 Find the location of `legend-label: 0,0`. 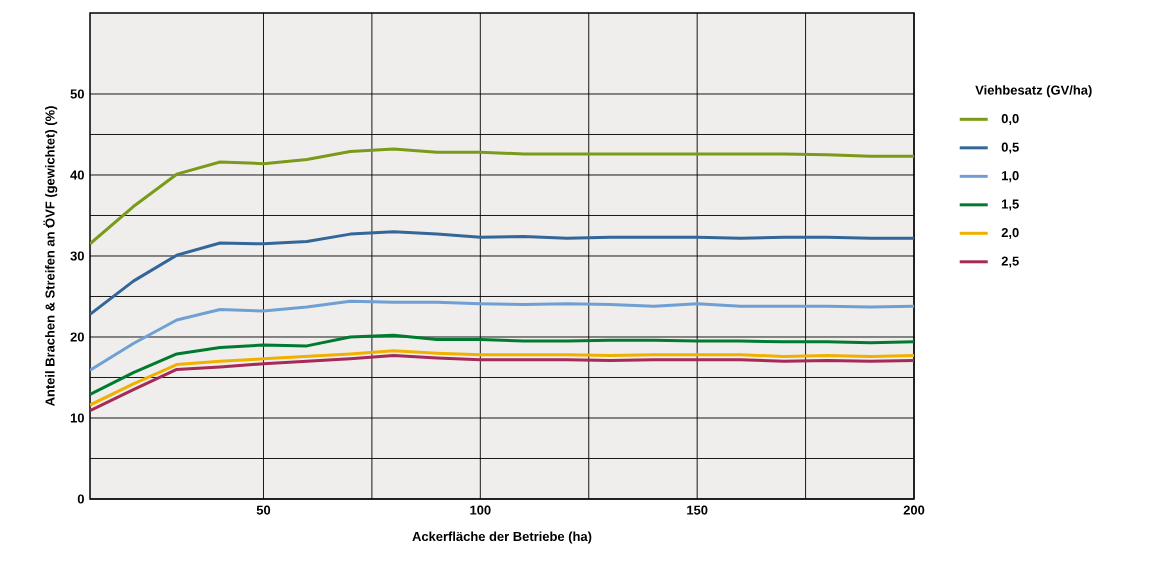

legend-label: 0,0 is located at coordinates (1010, 120).